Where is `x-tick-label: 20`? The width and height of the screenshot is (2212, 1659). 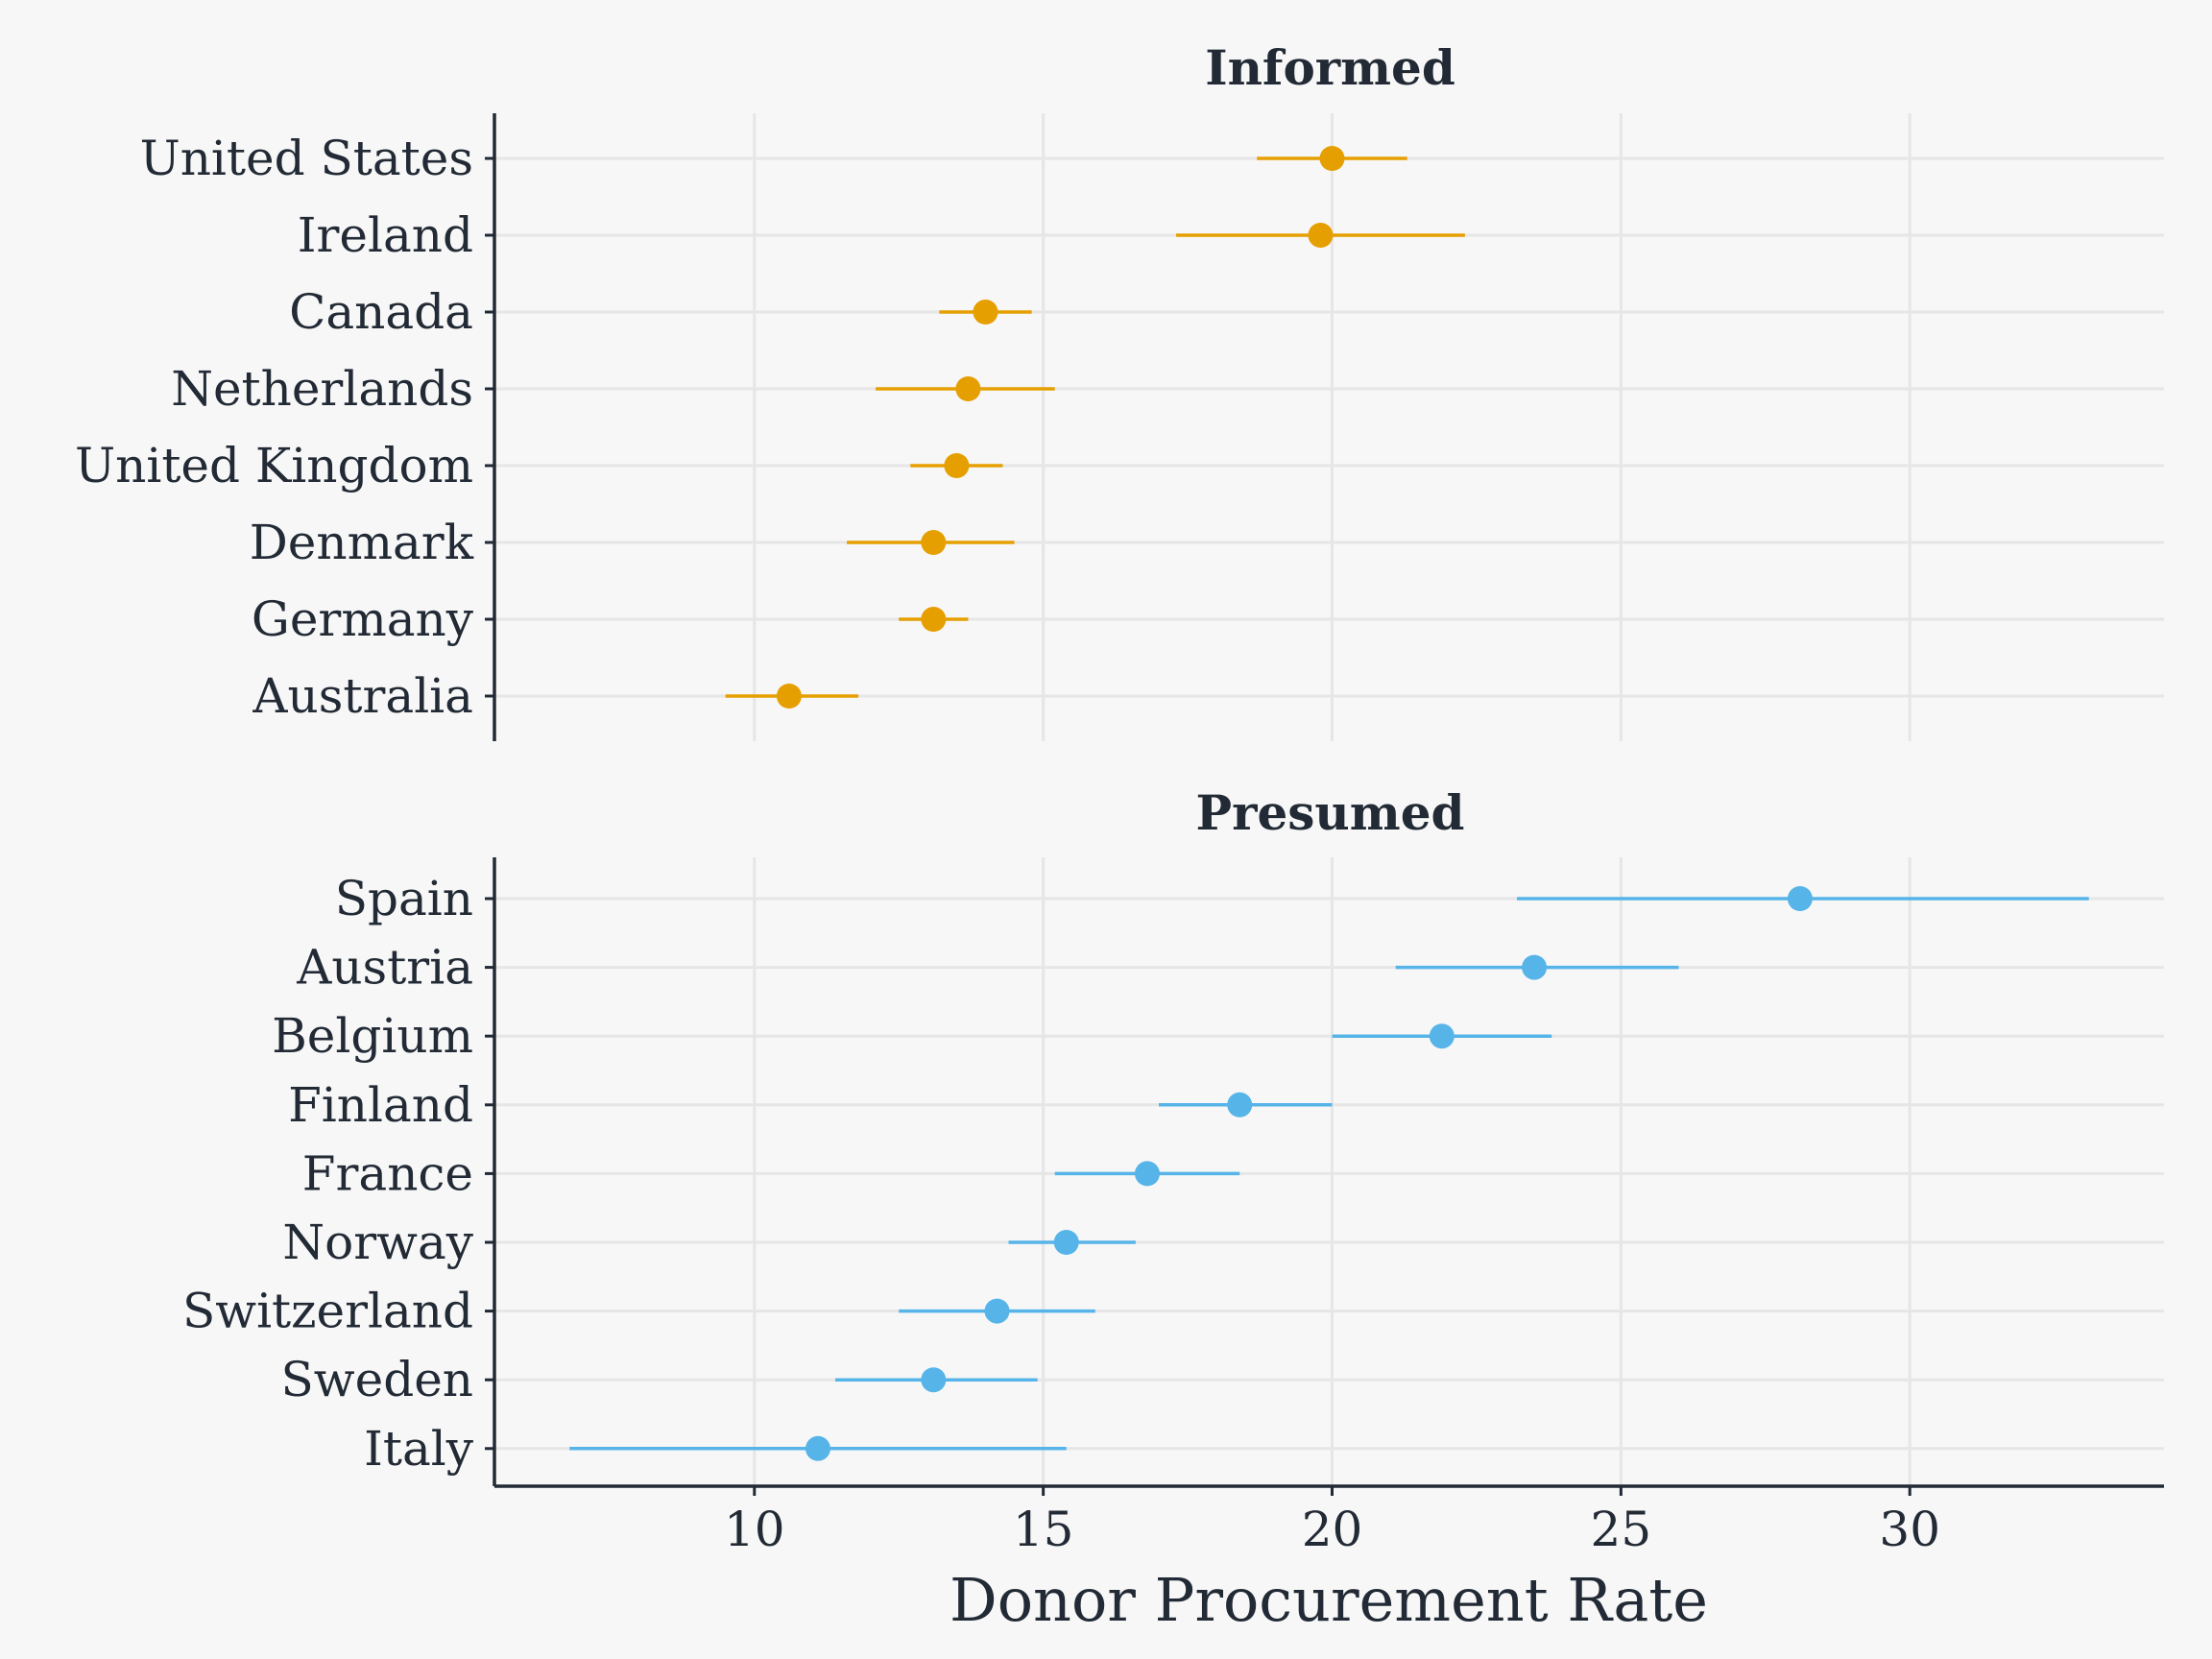
x-tick-label: 20 is located at coordinates (1332, 1529).